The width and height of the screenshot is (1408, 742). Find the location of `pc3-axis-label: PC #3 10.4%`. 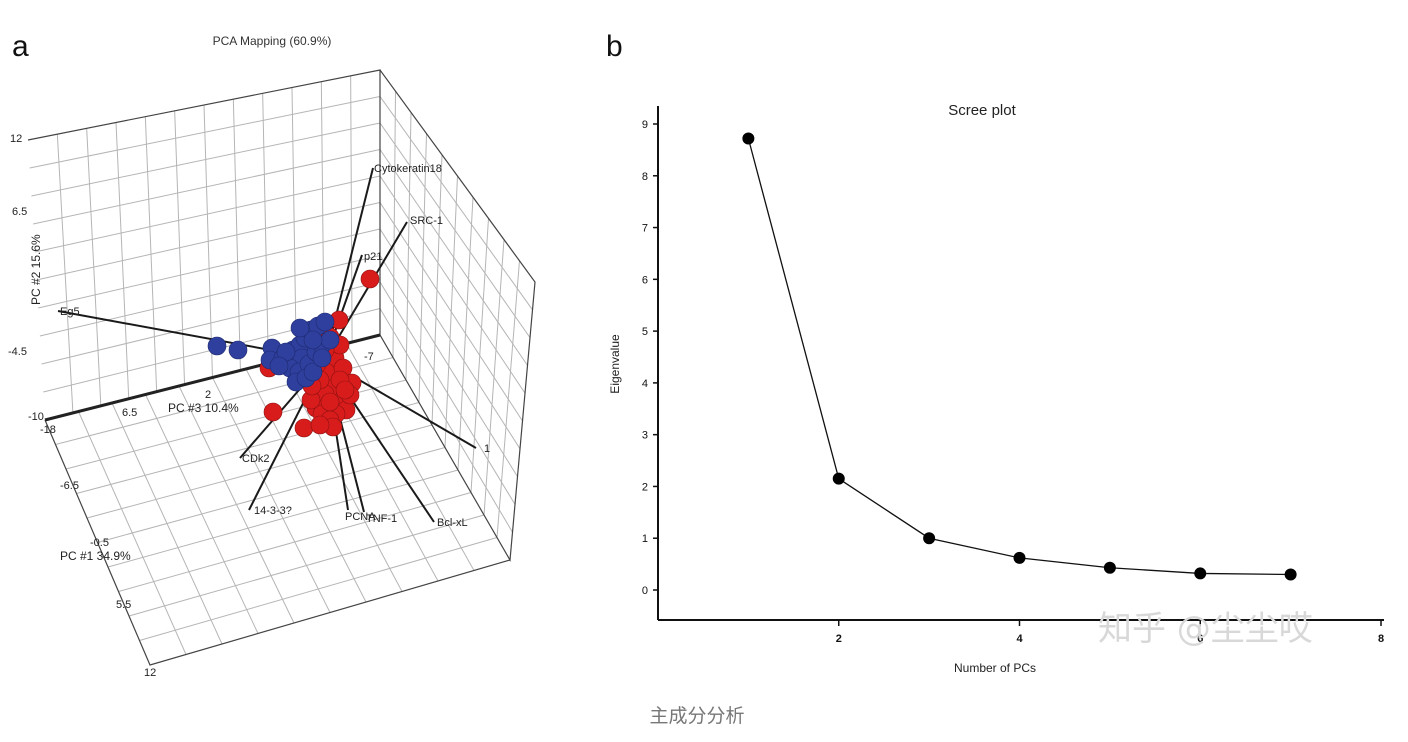

pc3-axis-label: PC #3 10.4% is located at coordinates (203, 408).